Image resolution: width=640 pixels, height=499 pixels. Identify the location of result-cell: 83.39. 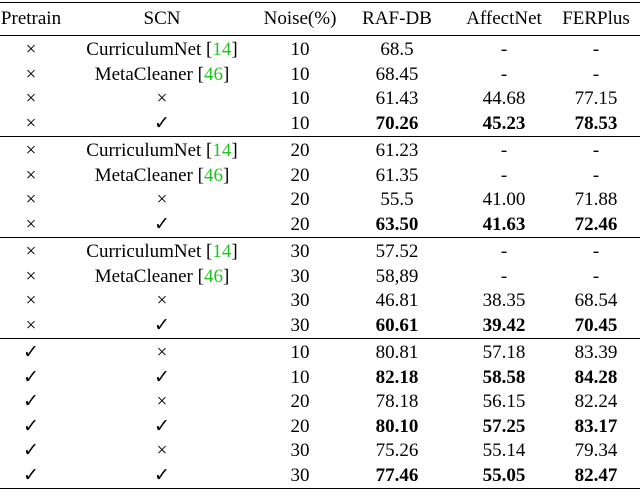
(596, 352).